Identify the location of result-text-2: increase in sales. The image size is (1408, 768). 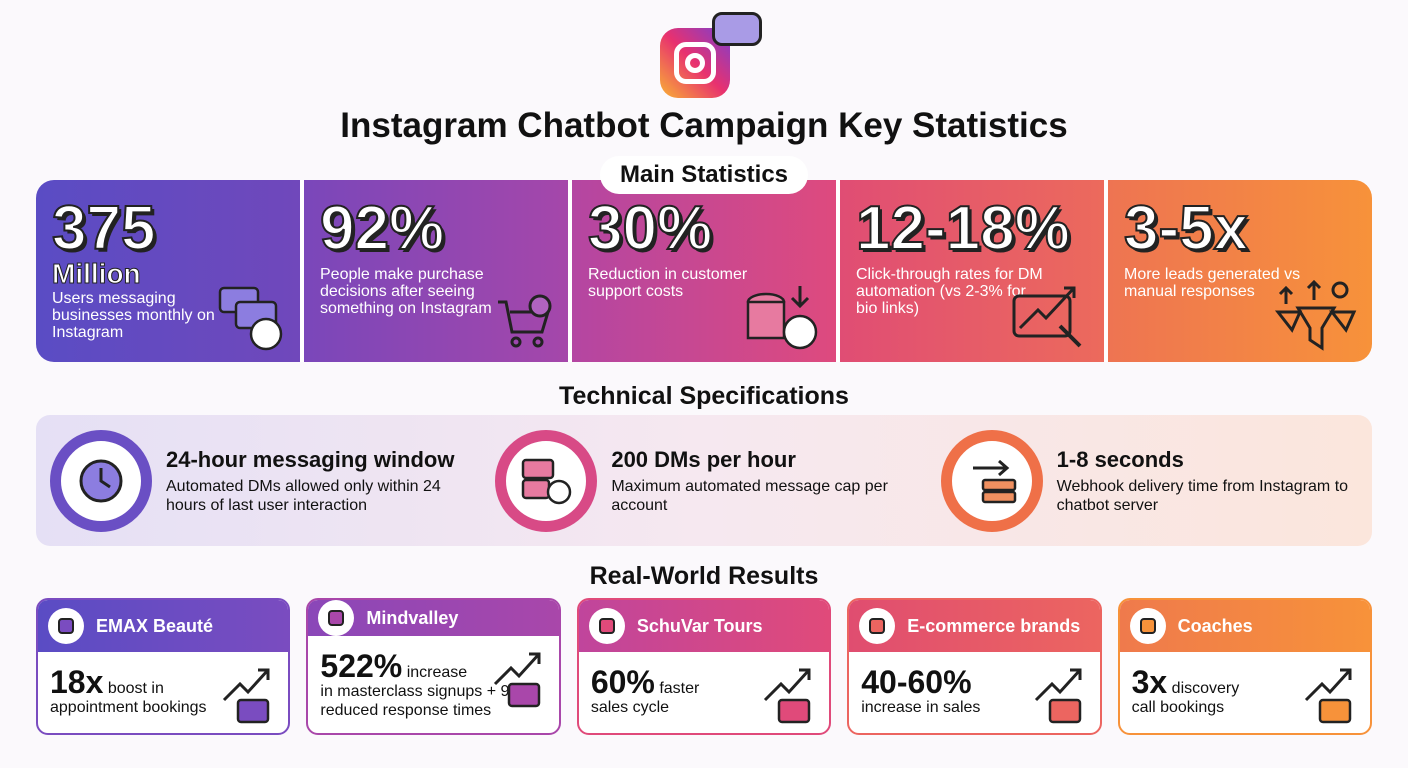
(921, 707).